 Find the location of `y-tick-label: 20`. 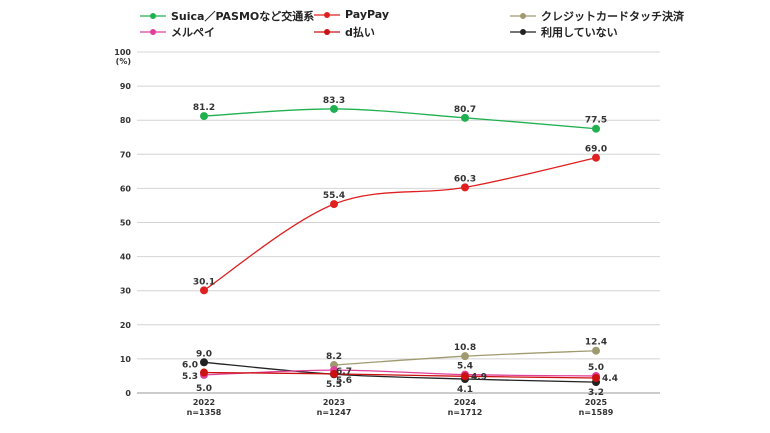

y-tick-label: 20 is located at coordinates (126, 325).